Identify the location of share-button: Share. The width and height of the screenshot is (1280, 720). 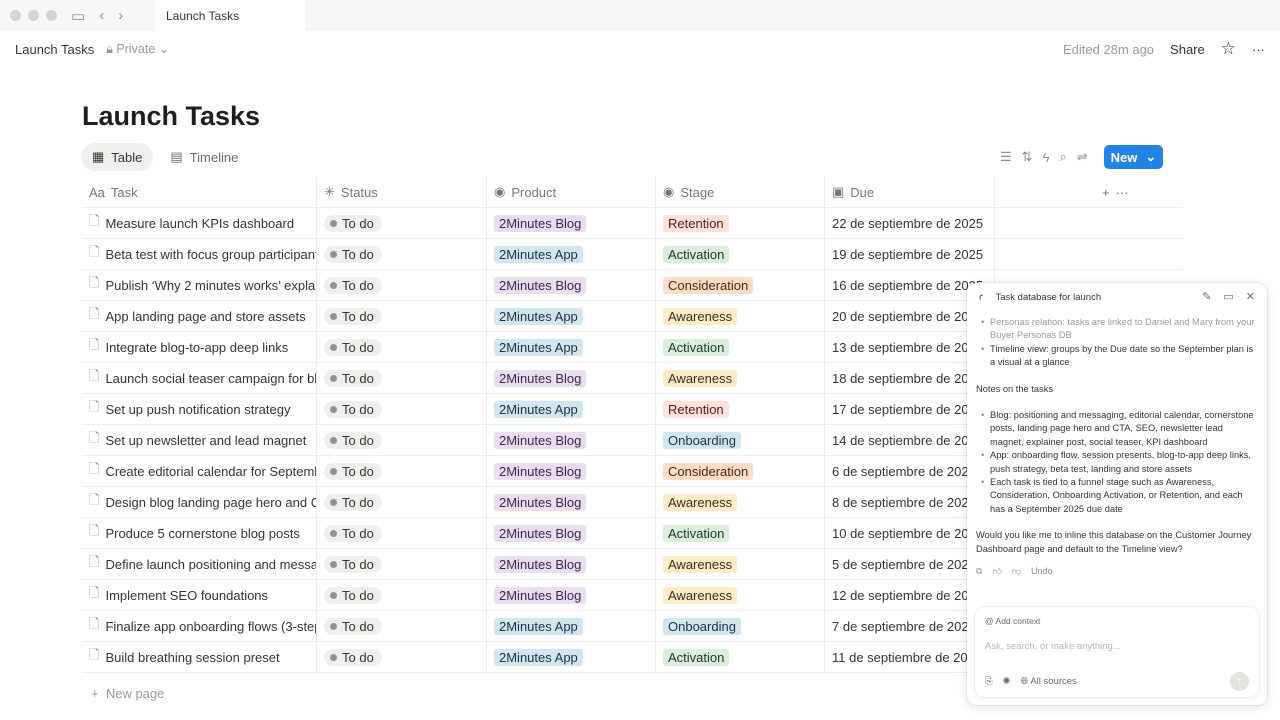
(1187, 49).